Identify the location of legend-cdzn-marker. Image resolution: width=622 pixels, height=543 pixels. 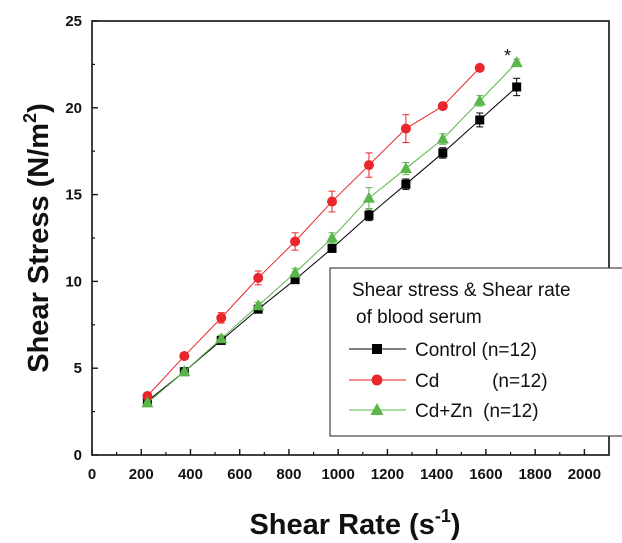
(377, 409).